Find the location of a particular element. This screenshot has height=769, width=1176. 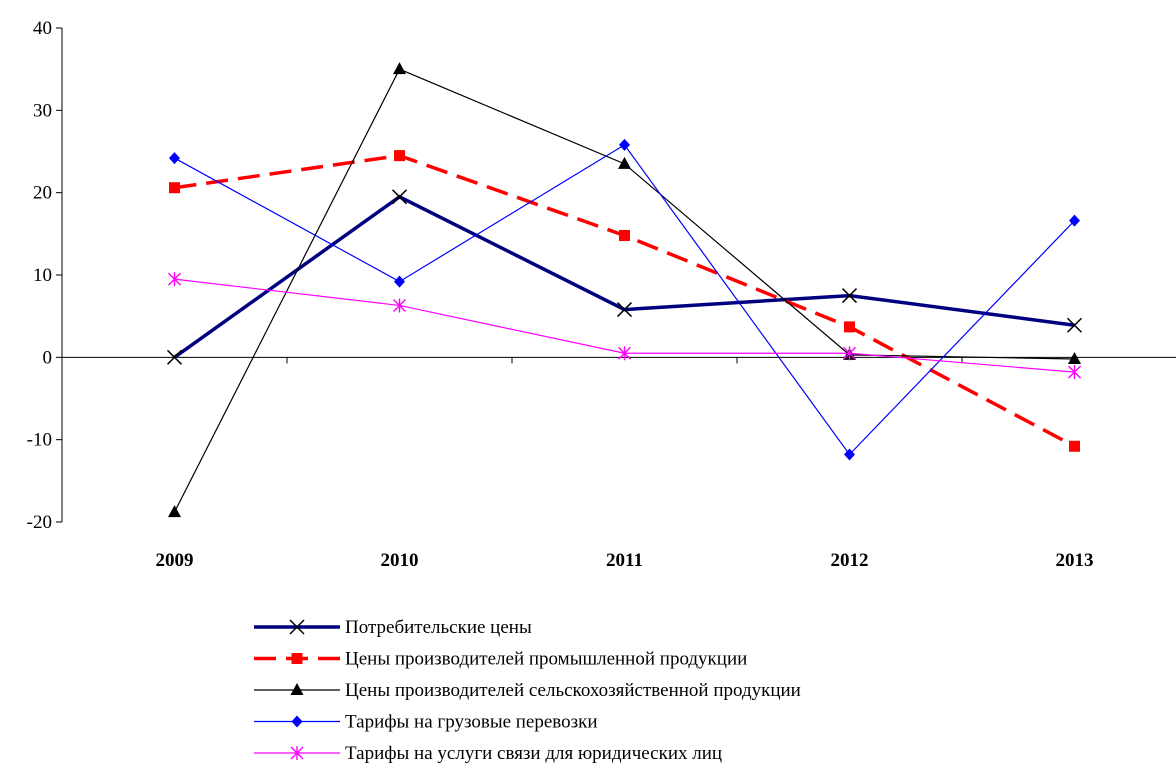

y-tick-label: 40 is located at coordinates (42, 28).